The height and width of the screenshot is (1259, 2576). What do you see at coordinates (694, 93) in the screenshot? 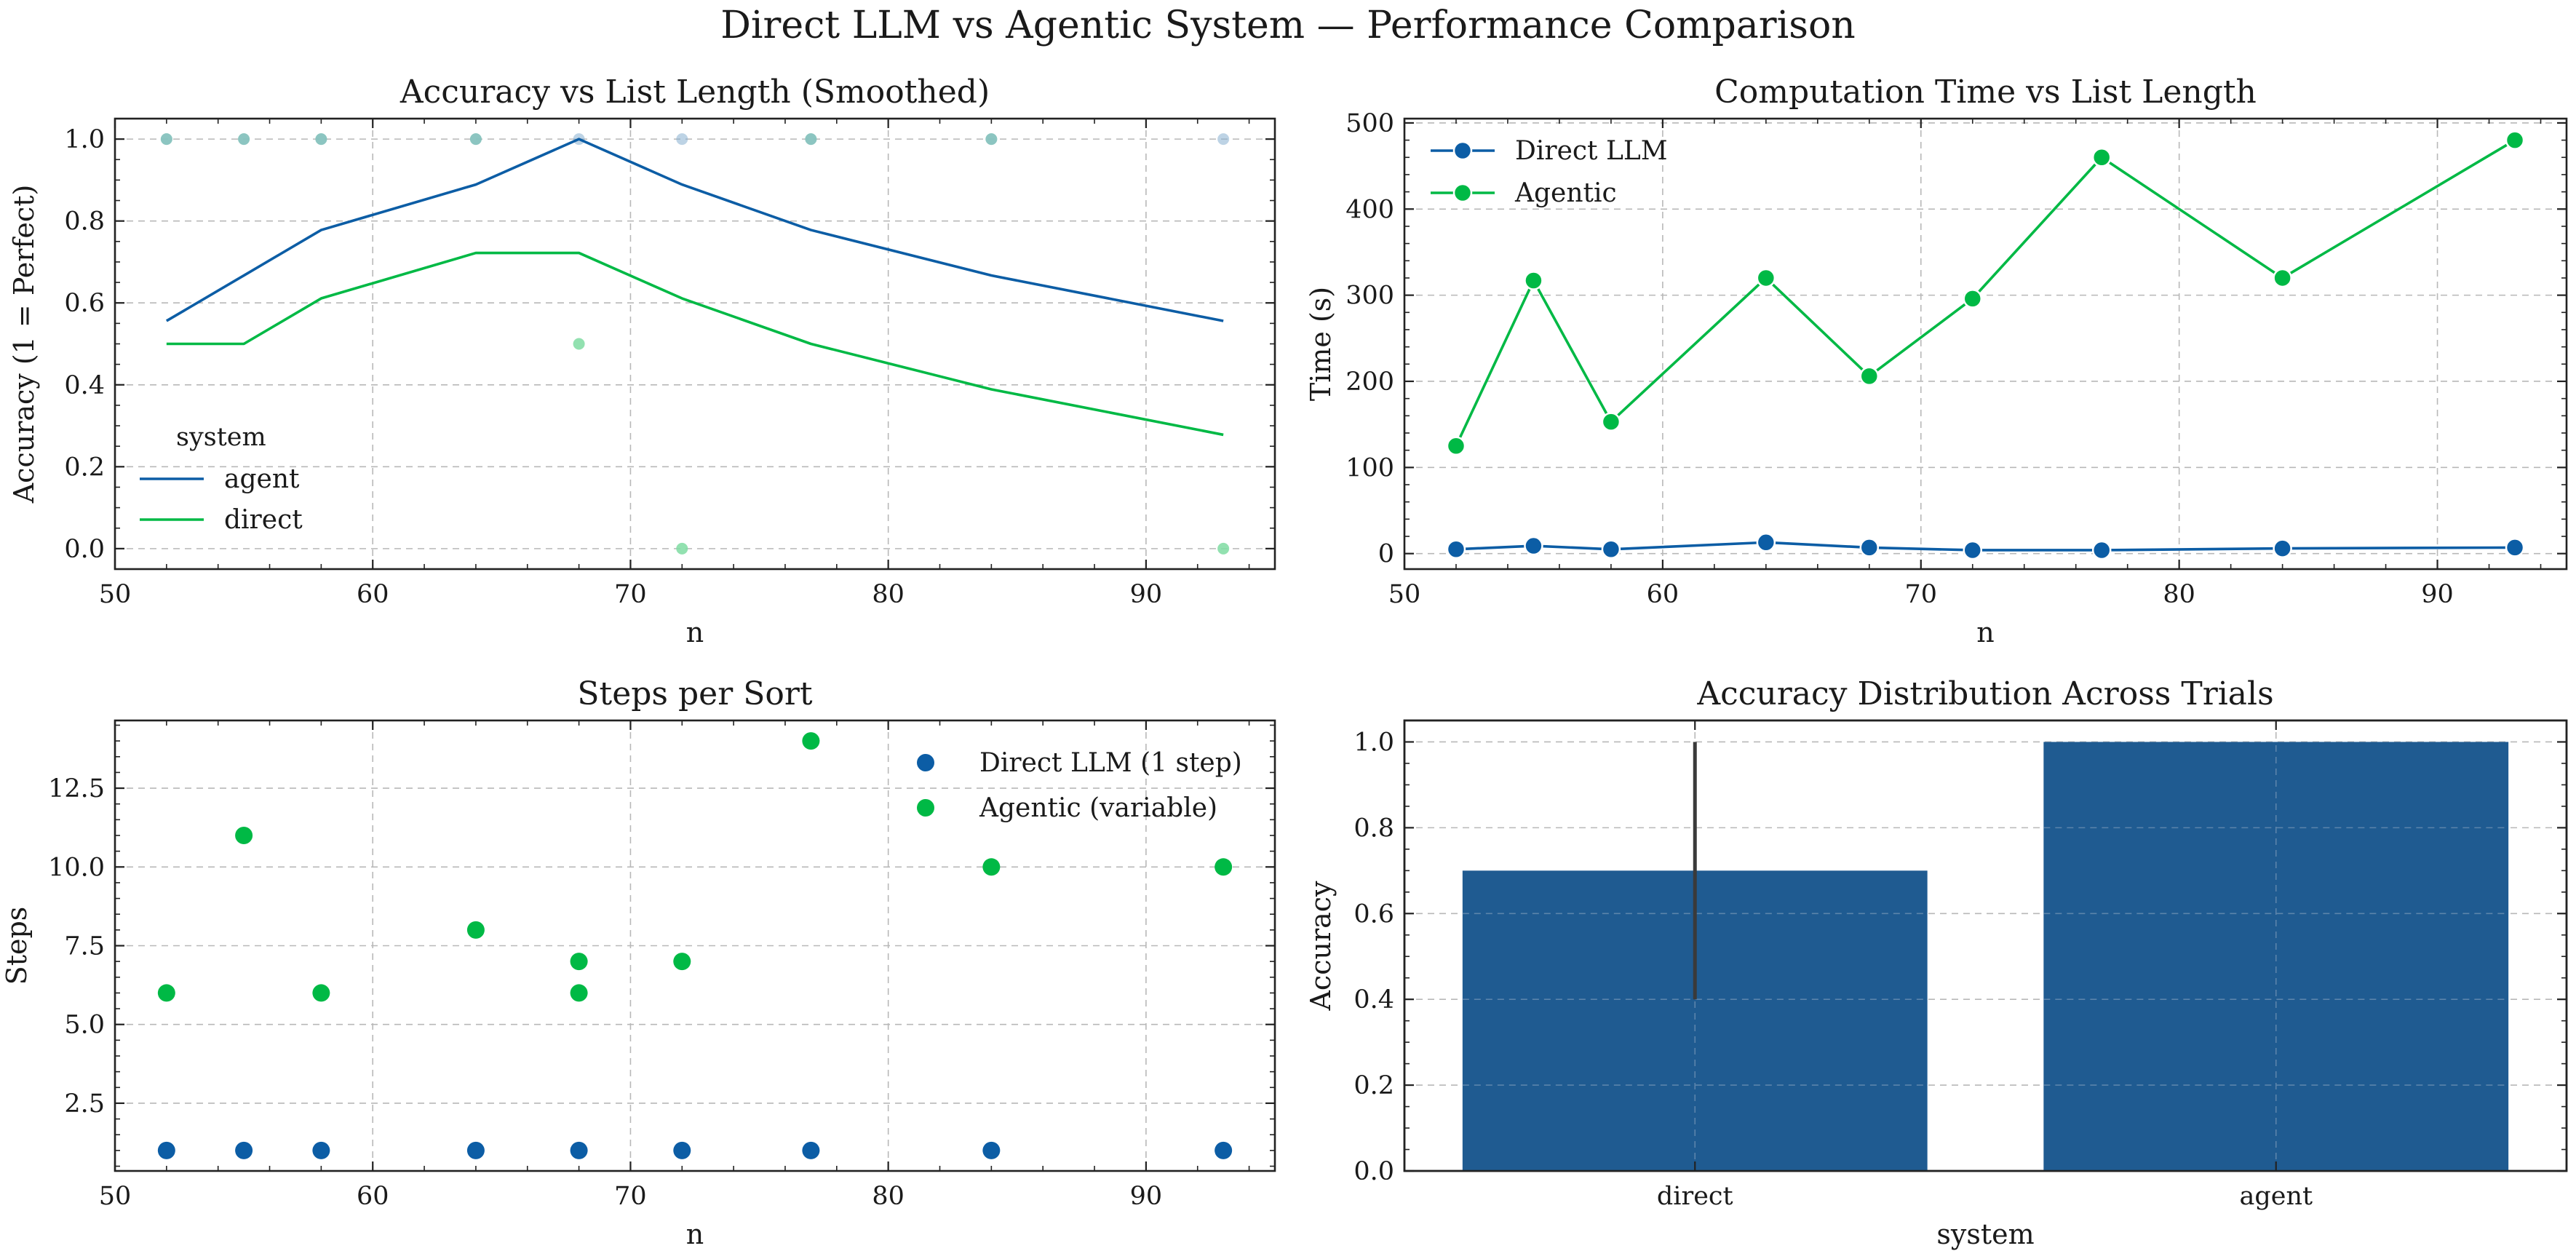
I see `accuracy_smoothed-title: Accuracy vs List Length (Smoothed)` at bounding box center [694, 93].